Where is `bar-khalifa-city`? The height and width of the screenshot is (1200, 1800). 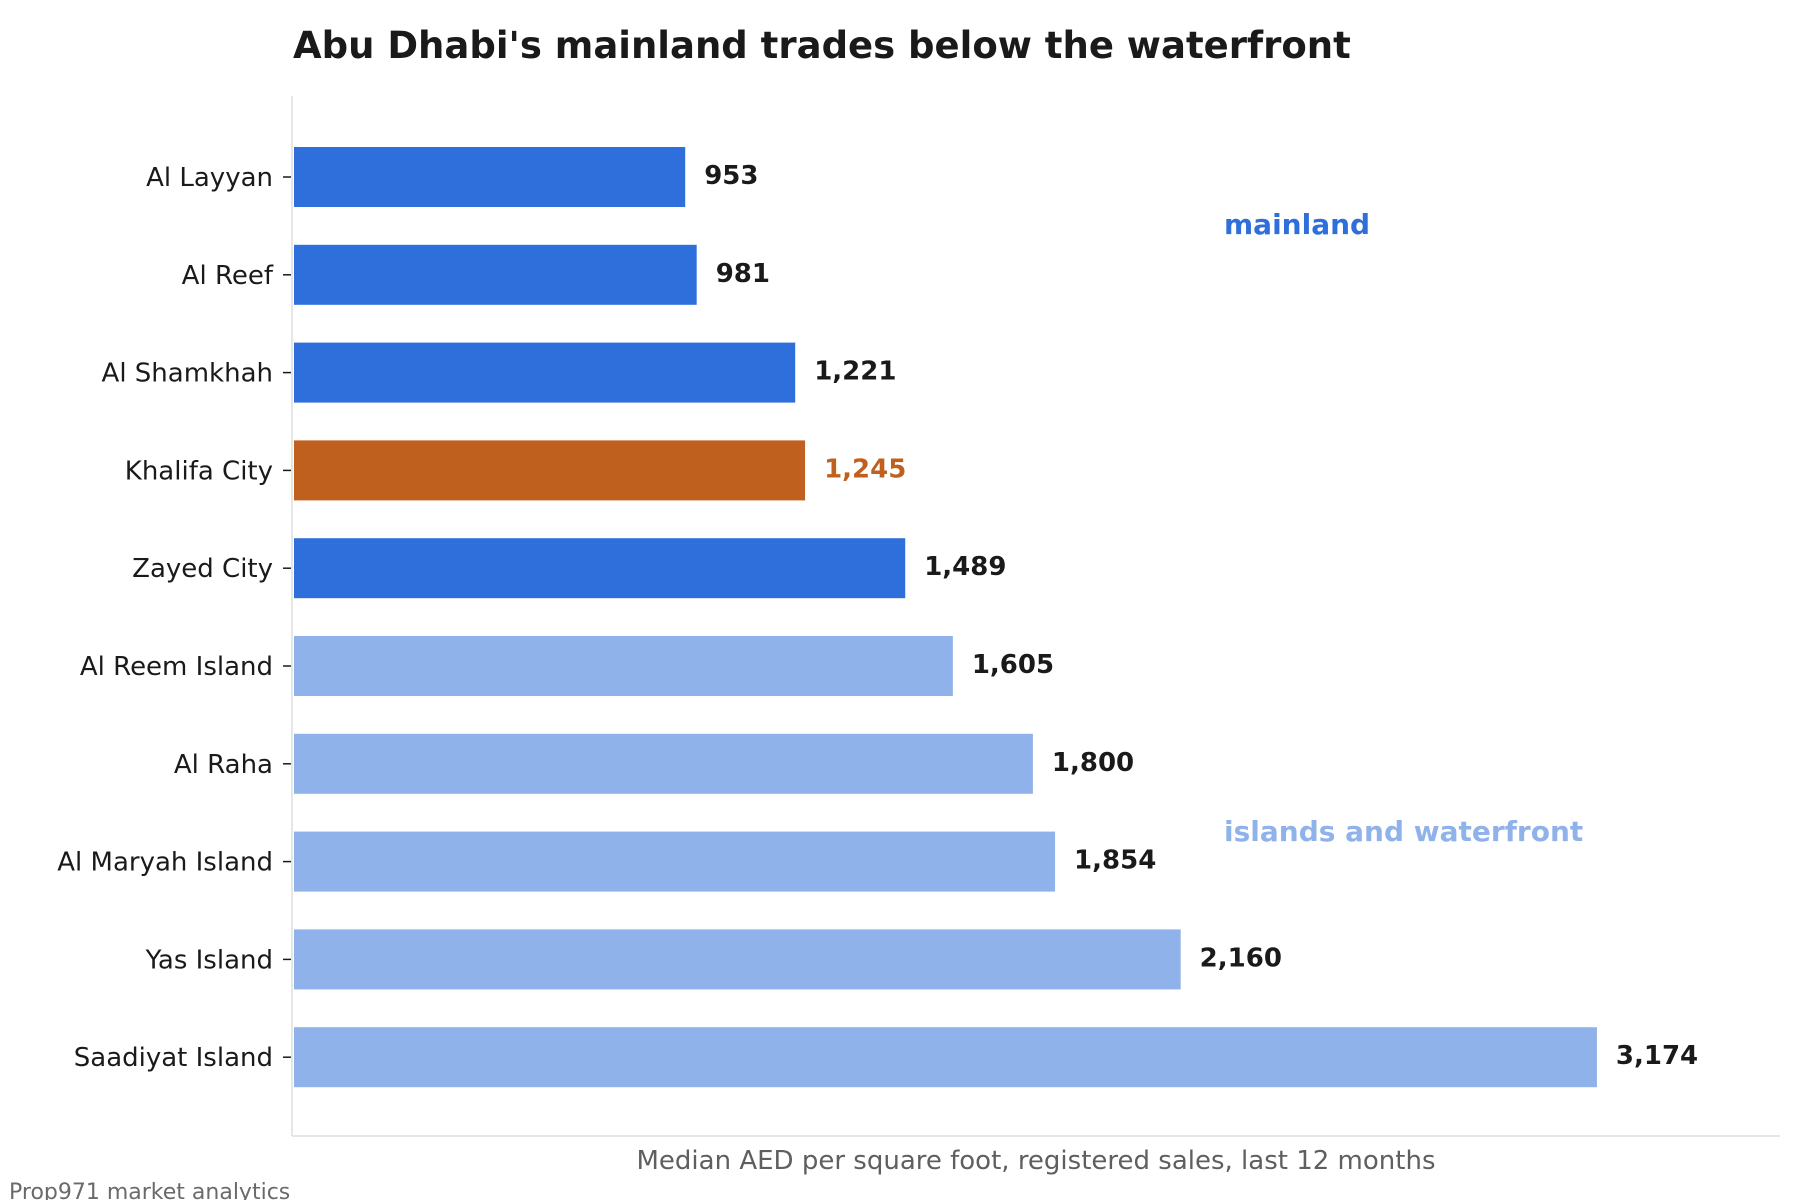
bar-khalifa-city is located at coordinates (550, 470).